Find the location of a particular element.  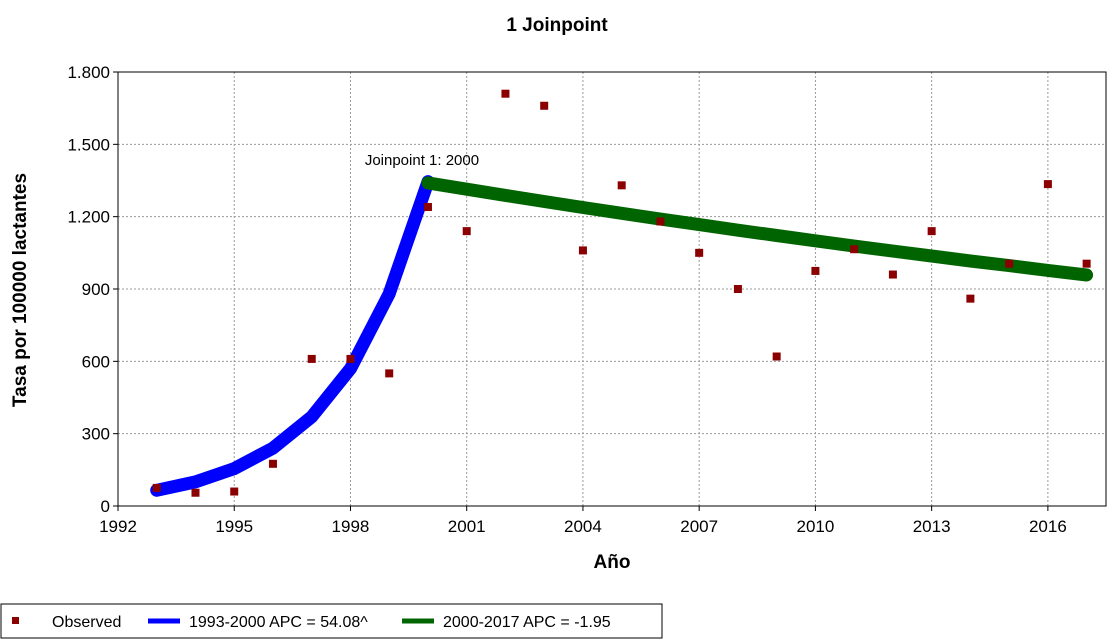

legend-box is located at coordinates (331, 621).